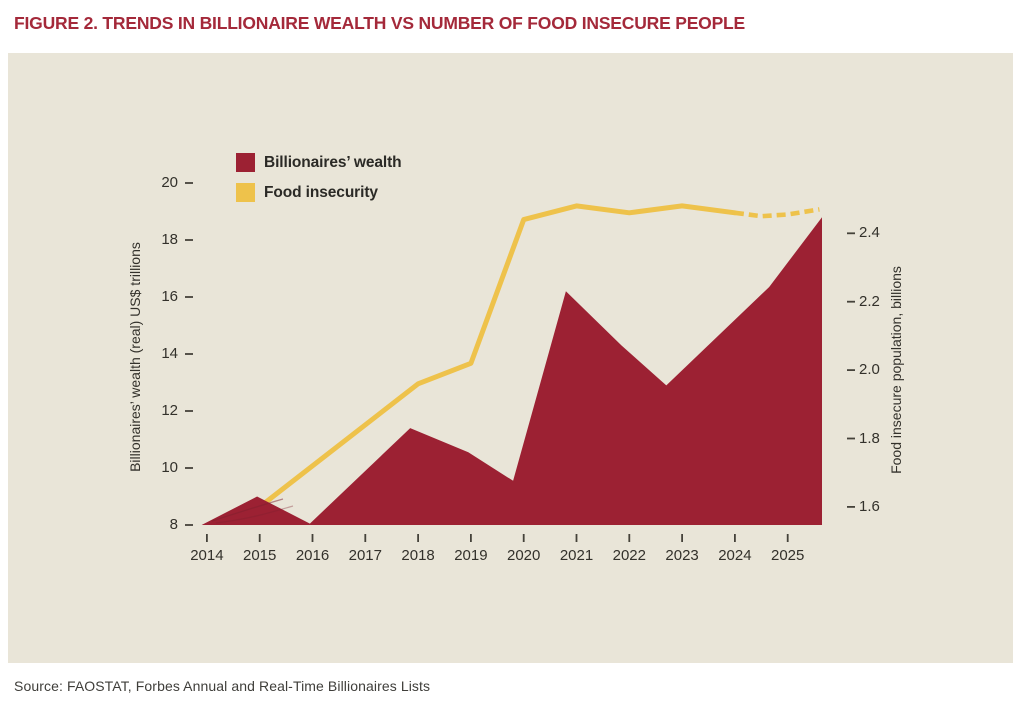  I want to click on left-axis-tick-label: 8, so click(173, 524).